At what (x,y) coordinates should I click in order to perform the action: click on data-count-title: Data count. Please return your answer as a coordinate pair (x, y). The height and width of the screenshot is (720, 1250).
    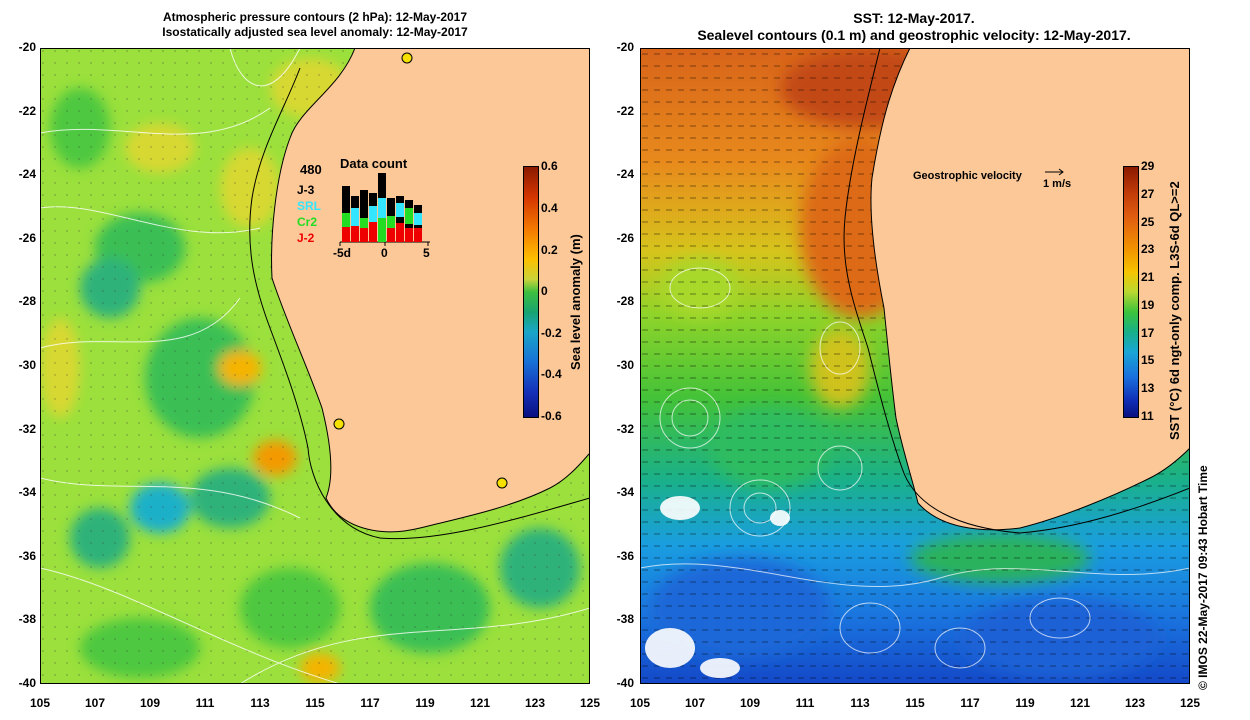
    Looking at the image, I should click on (374, 163).